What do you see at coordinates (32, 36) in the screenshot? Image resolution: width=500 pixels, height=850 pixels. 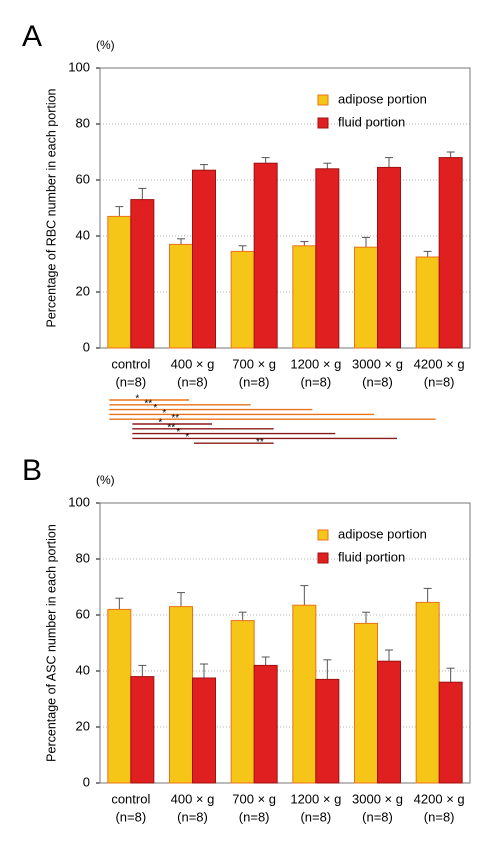 I see `panel-label: A` at bounding box center [32, 36].